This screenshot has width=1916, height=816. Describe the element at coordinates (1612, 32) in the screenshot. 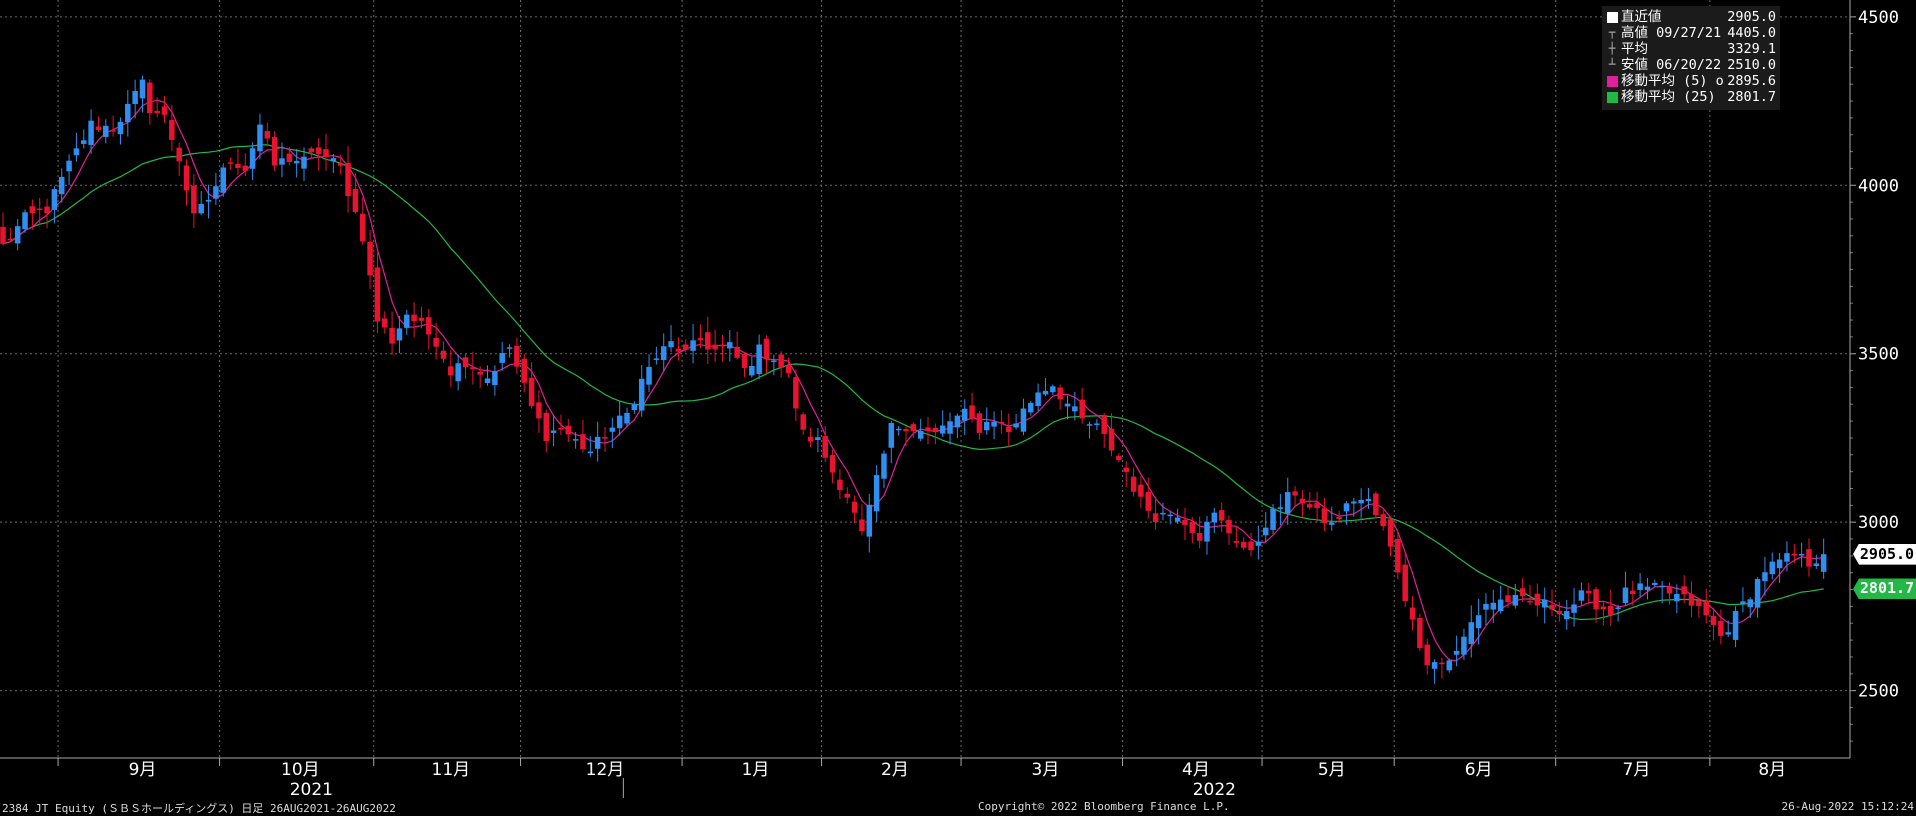

I see `high-marker-icon: ┬` at that location.